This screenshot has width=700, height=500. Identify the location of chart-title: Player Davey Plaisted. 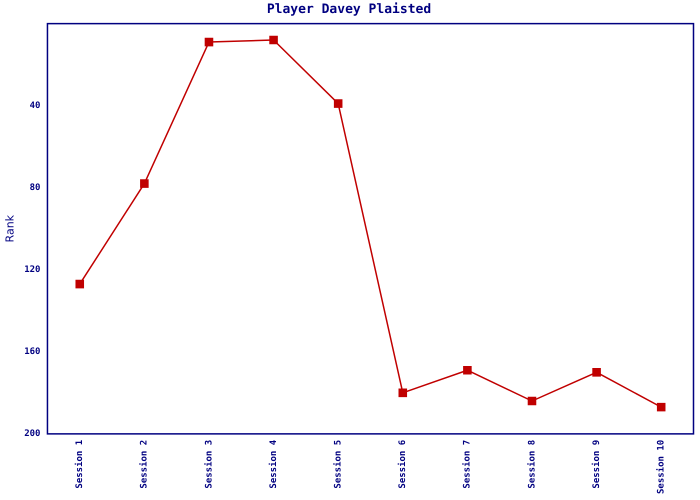
(349, 10).